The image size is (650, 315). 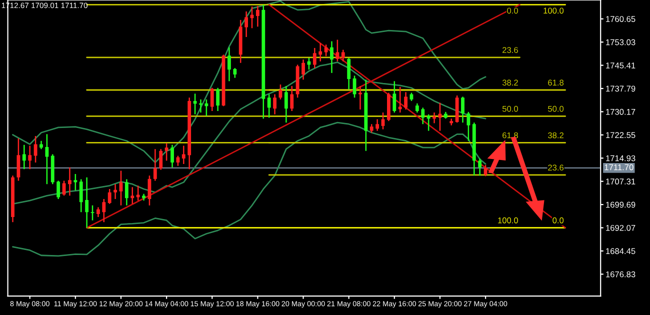 What do you see at coordinates (621, 205) in the screenshot?
I see `y-tick-label: 1699.69` at bounding box center [621, 205].